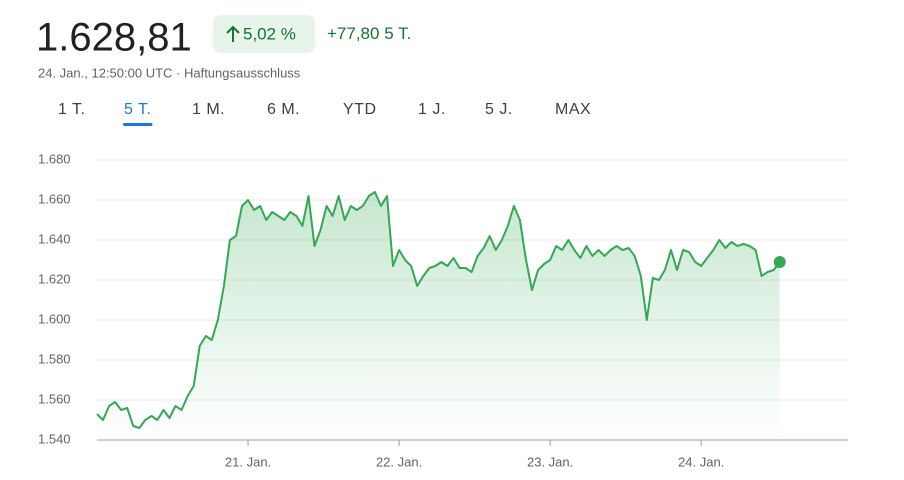  What do you see at coordinates (54, 278) in the screenshot?
I see `y-tick-label: 1.620` at bounding box center [54, 278].